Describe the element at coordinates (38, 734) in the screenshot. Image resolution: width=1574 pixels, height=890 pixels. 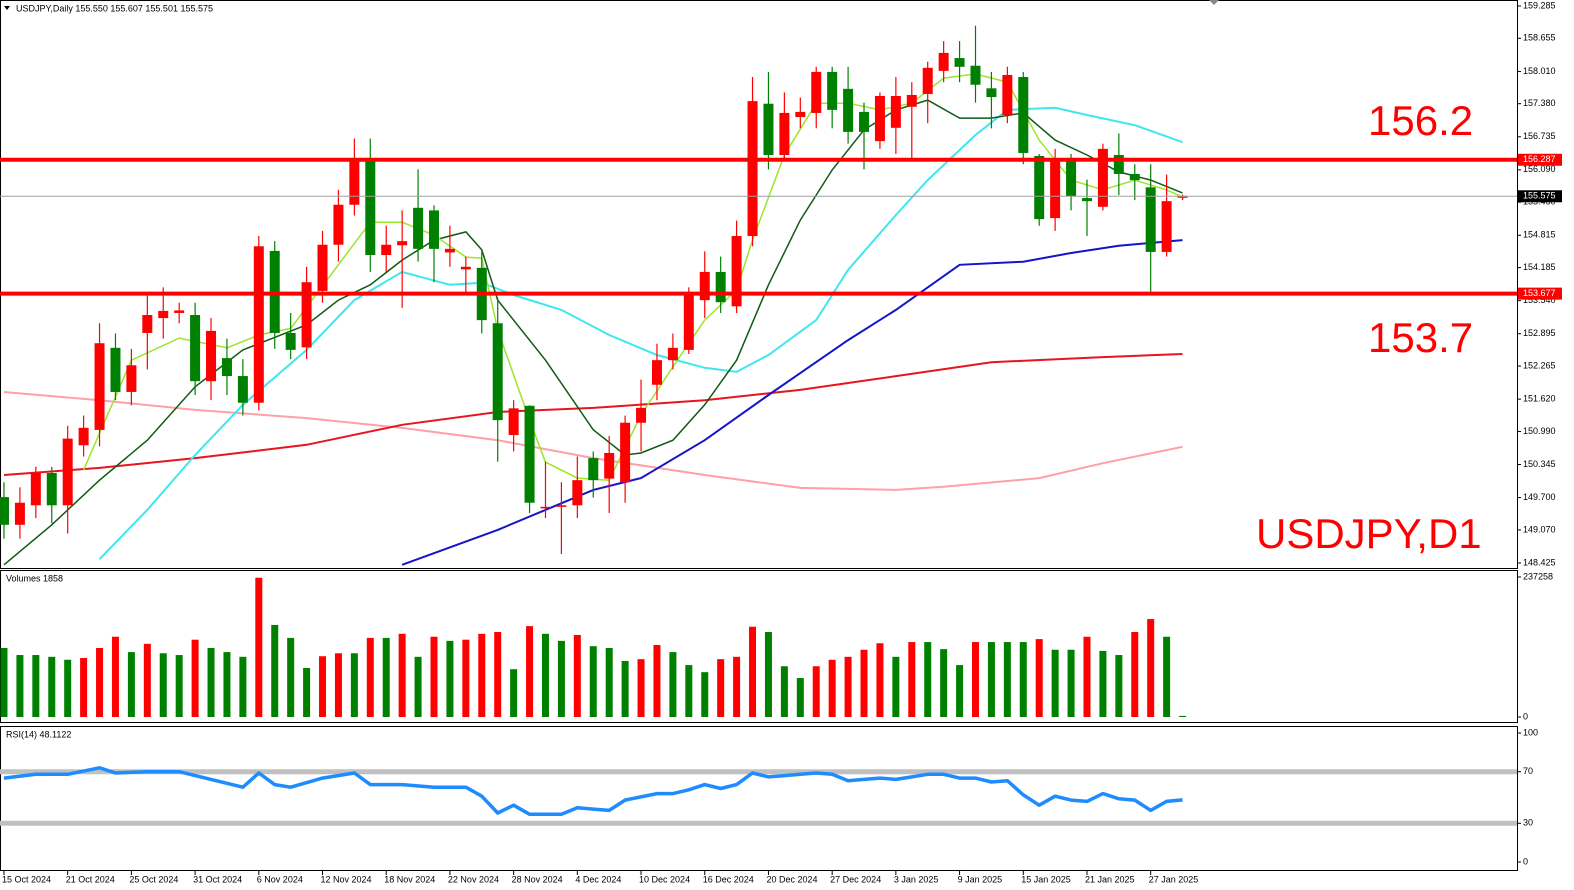
I see `rsi-title: RSI(14) 48.1122` at that location.